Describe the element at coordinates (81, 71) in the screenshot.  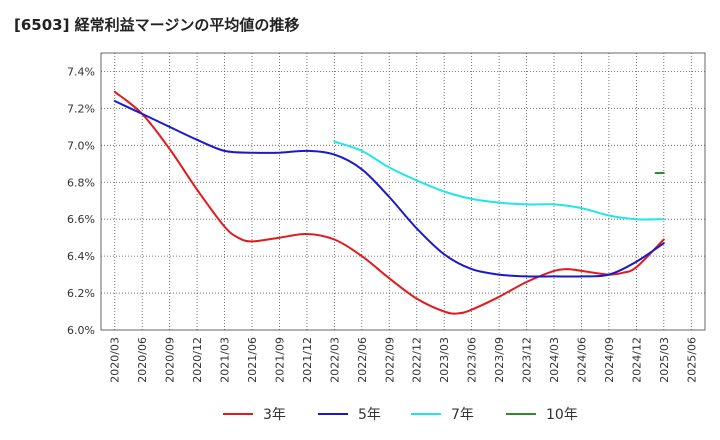
I see `y-tick-label: 7.4%` at that location.